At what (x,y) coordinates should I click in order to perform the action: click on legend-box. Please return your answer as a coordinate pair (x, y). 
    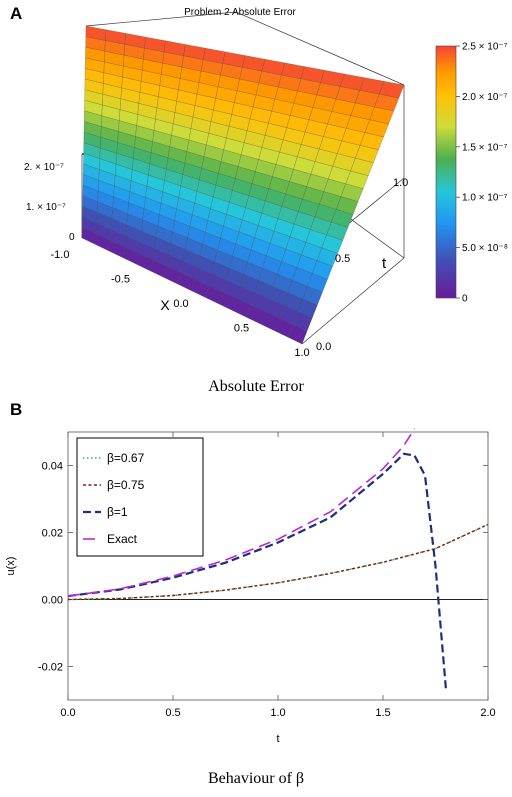
    Looking at the image, I should click on (140, 497).